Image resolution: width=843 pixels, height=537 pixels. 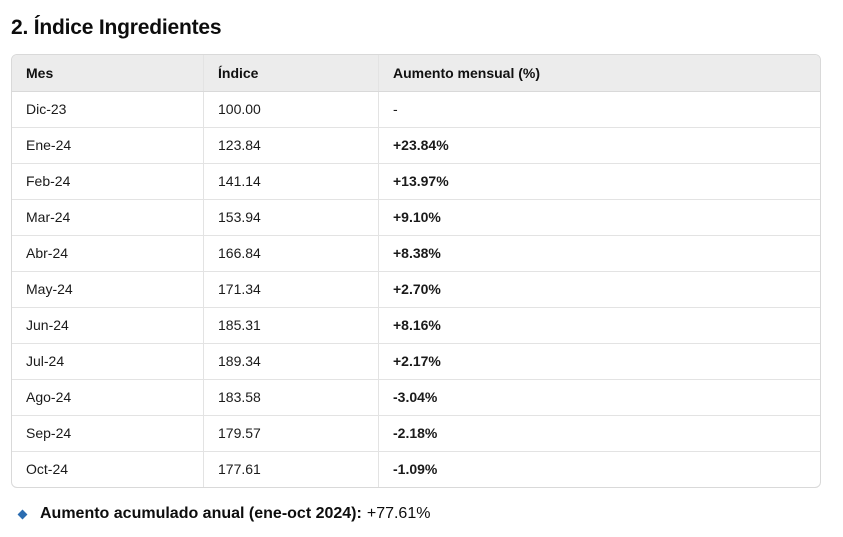 What do you see at coordinates (108, 360) in the screenshot?
I see `cell-month: Jul-24` at bounding box center [108, 360].